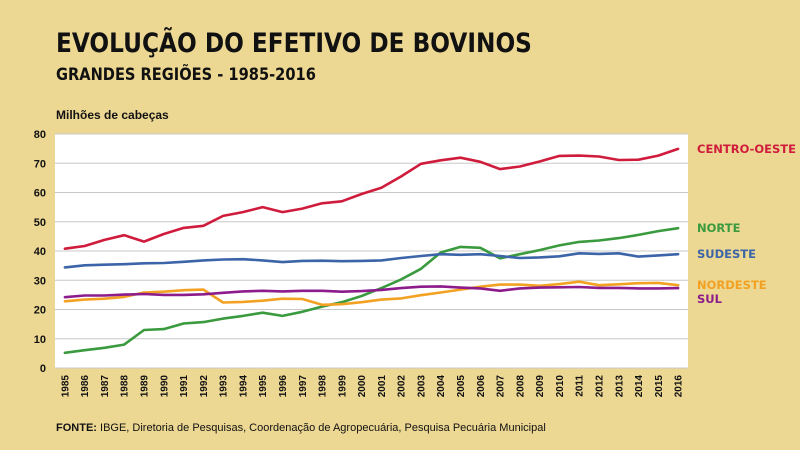 The width and height of the screenshot is (800, 450). Describe the element at coordinates (40, 135) in the screenshot. I see `y-tick-label: 80` at that location.